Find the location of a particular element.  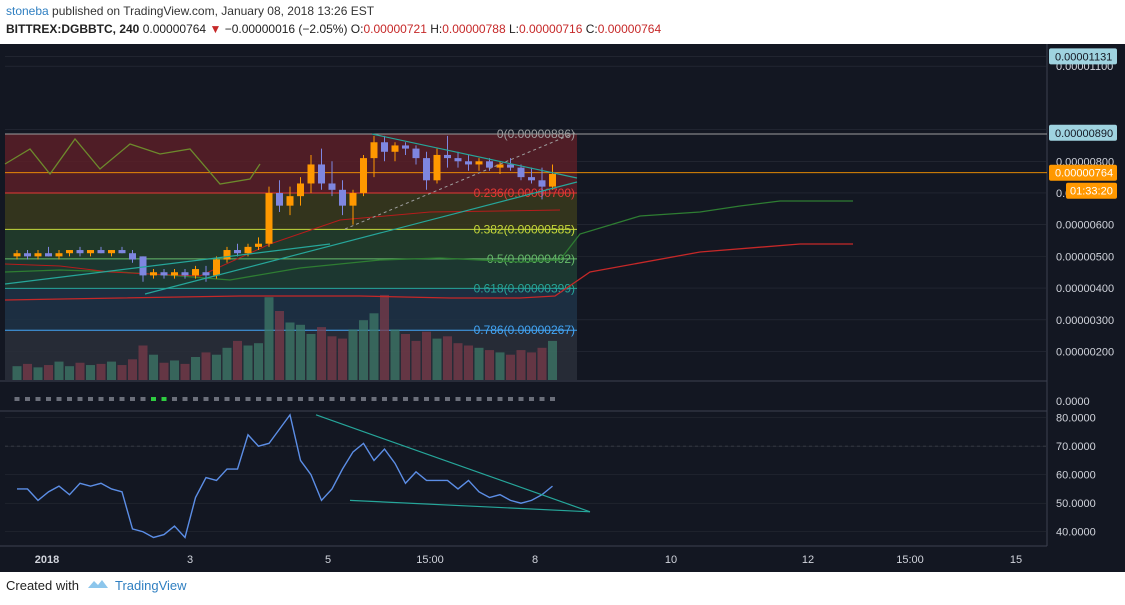

footer: Created with TradingView is located at coordinates (96, 585).